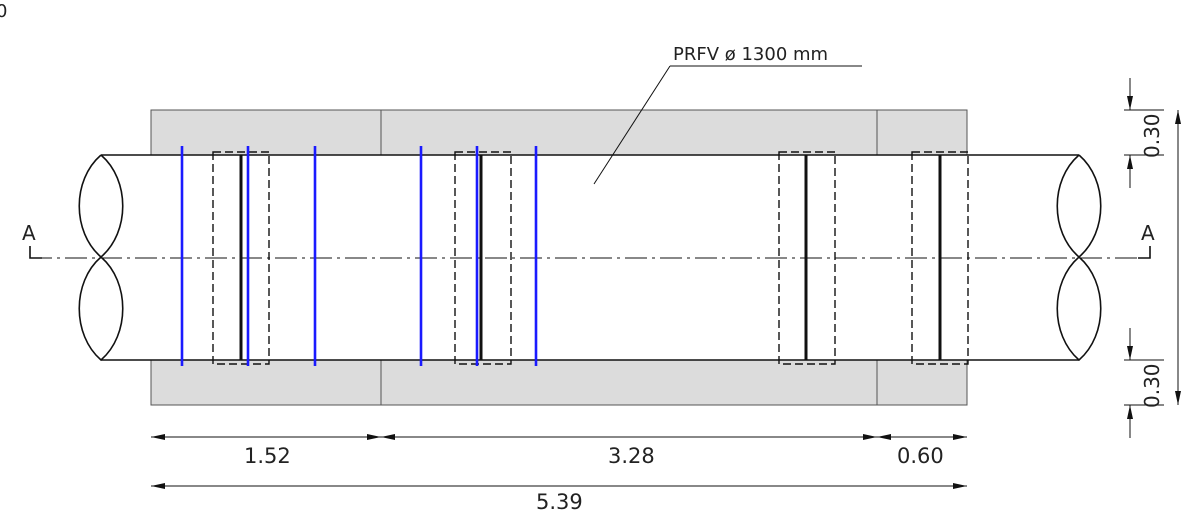  Describe the element at coordinates (1148, 233) in the screenshot. I see `section-label-right: A` at that location.